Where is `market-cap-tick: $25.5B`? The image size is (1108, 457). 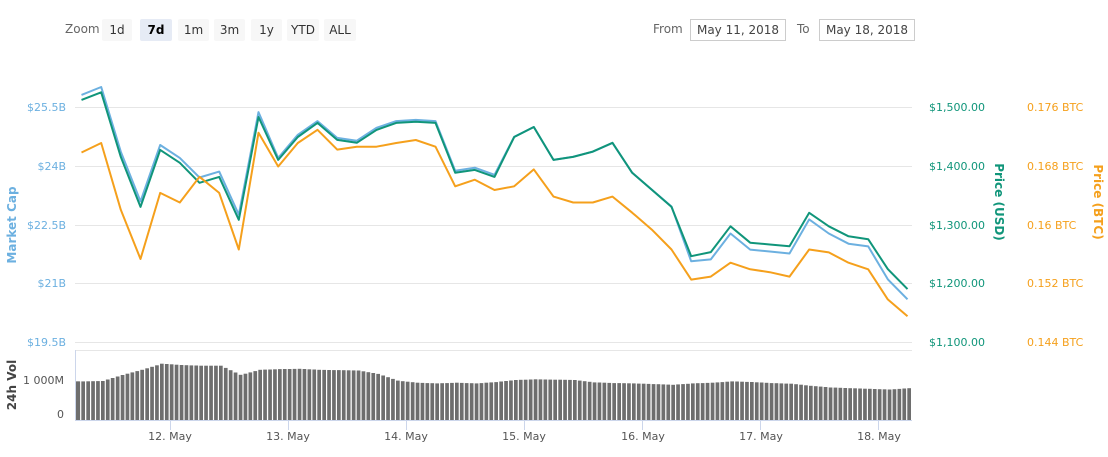 market-cap-tick: $25.5B is located at coordinates (46, 107).